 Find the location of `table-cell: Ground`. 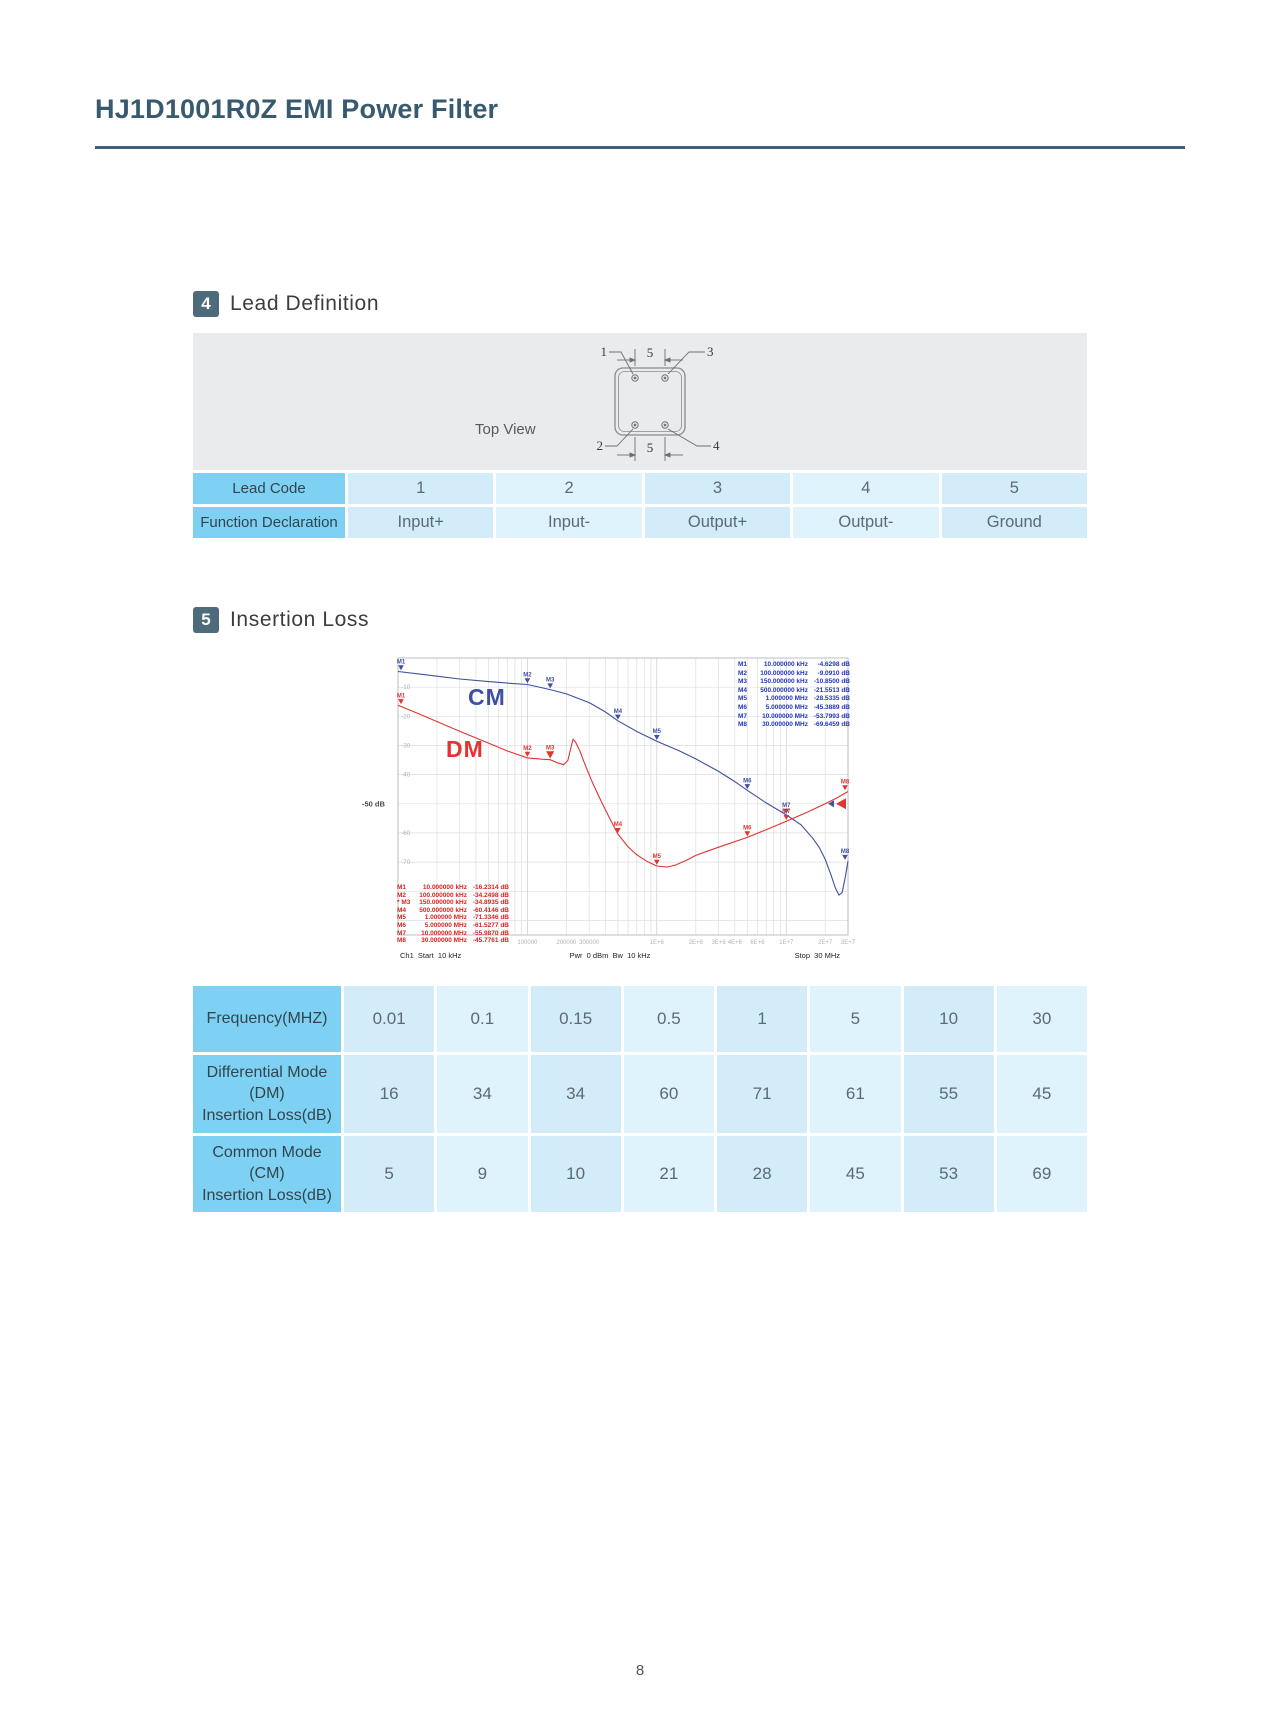

table-cell: Ground is located at coordinates (1014, 522).